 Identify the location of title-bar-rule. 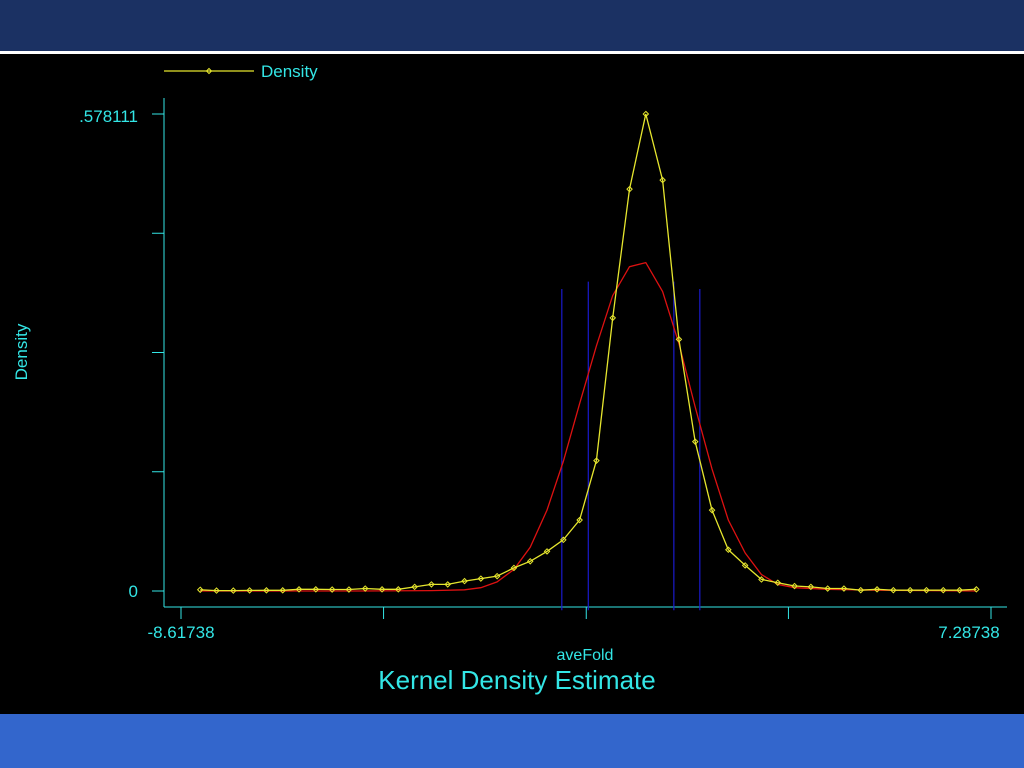
(512, 52).